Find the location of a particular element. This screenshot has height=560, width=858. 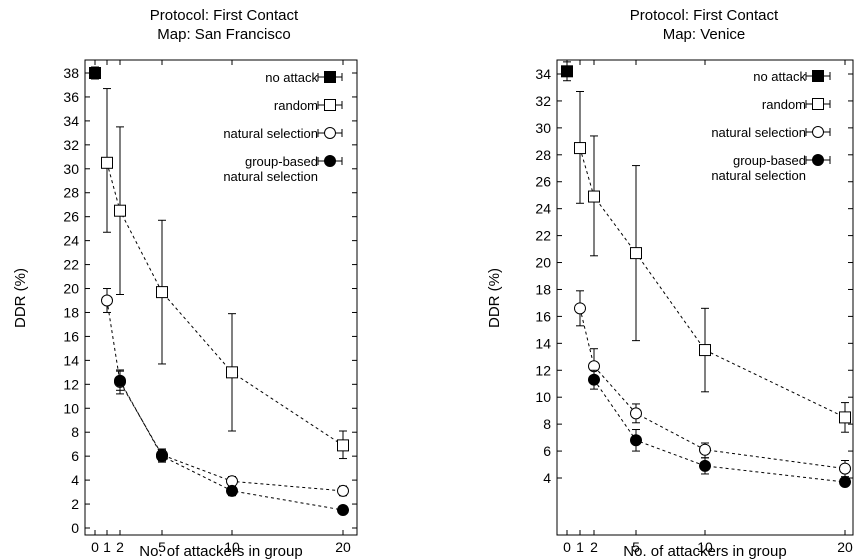

legend-label-random: random is located at coordinates (784, 104).